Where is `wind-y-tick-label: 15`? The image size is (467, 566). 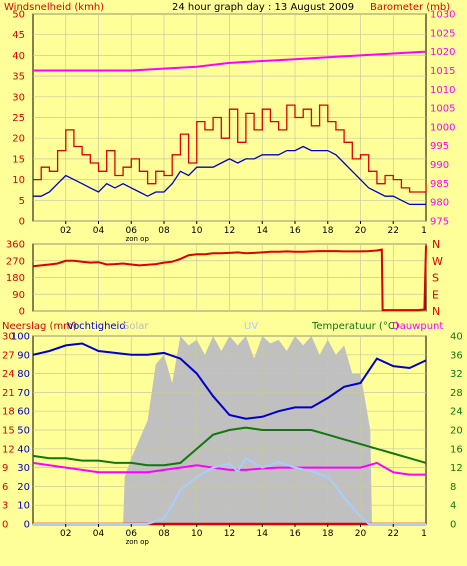 wind-y-tick-label: 15 is located at coordinates (18, 159).